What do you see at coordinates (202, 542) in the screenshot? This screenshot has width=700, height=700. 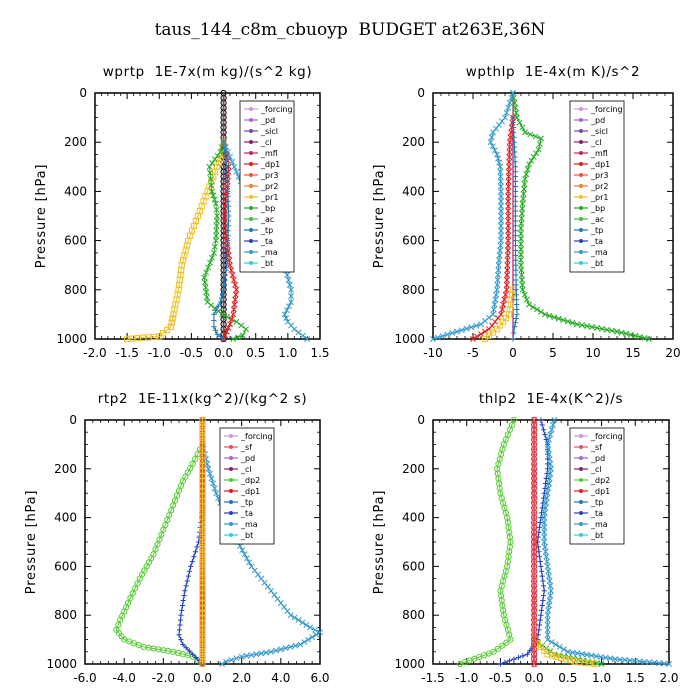 I see `series-cl` at bounding box center [202, 542].